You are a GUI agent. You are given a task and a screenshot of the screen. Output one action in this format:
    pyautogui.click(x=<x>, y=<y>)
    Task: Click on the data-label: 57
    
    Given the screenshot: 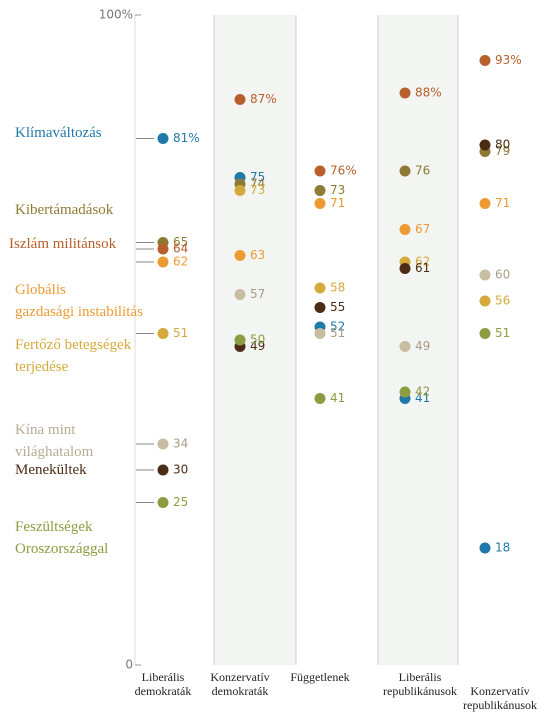 What is the action you would take?
    pyautogui.click(x=257, y=294)
    